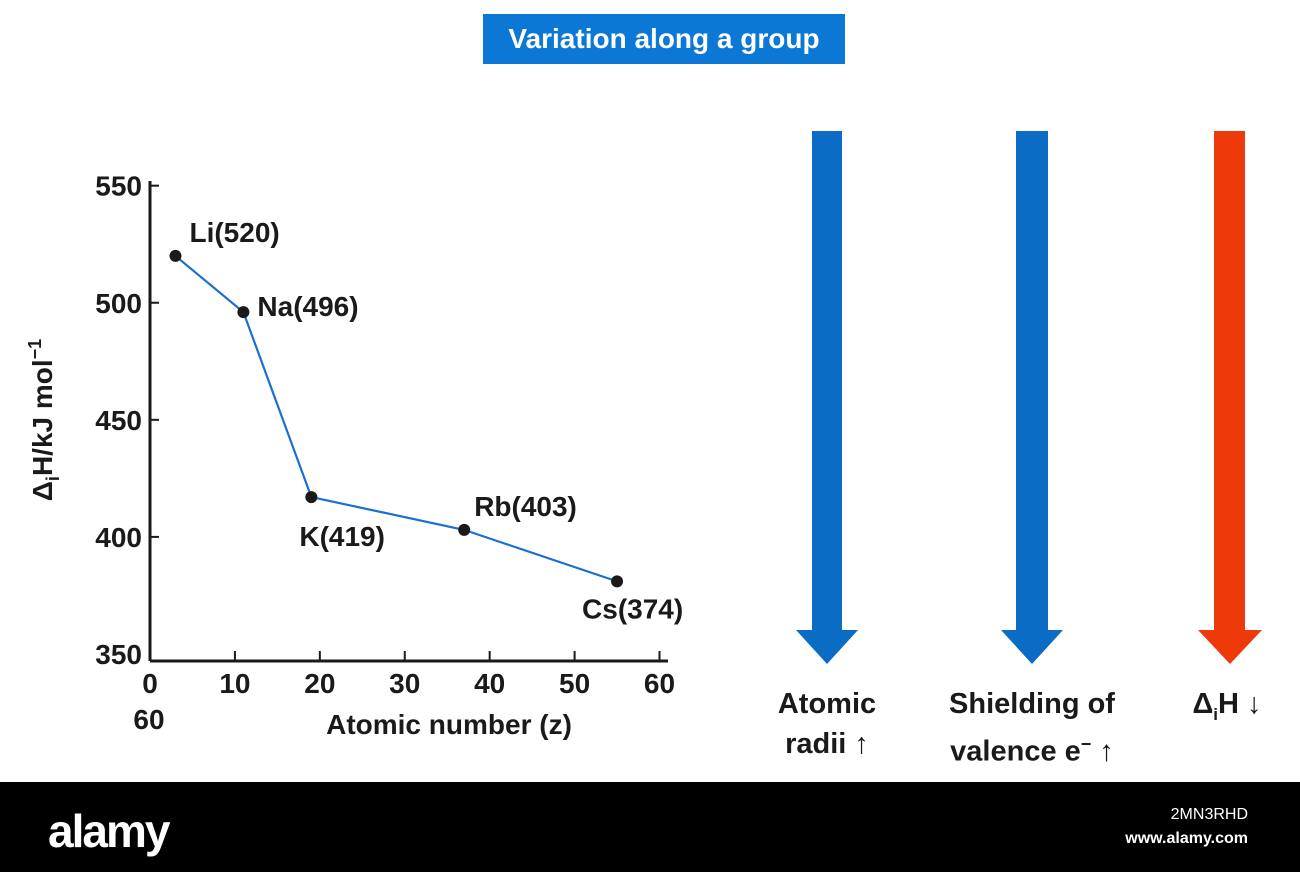 Image resolution: width=1300 pixels, height=872 pixels. What do you see at coordinates (449, 724) in the screenshot?
I see `x-axis-label: Atomic number (z)` at bounding box center [449, 724].